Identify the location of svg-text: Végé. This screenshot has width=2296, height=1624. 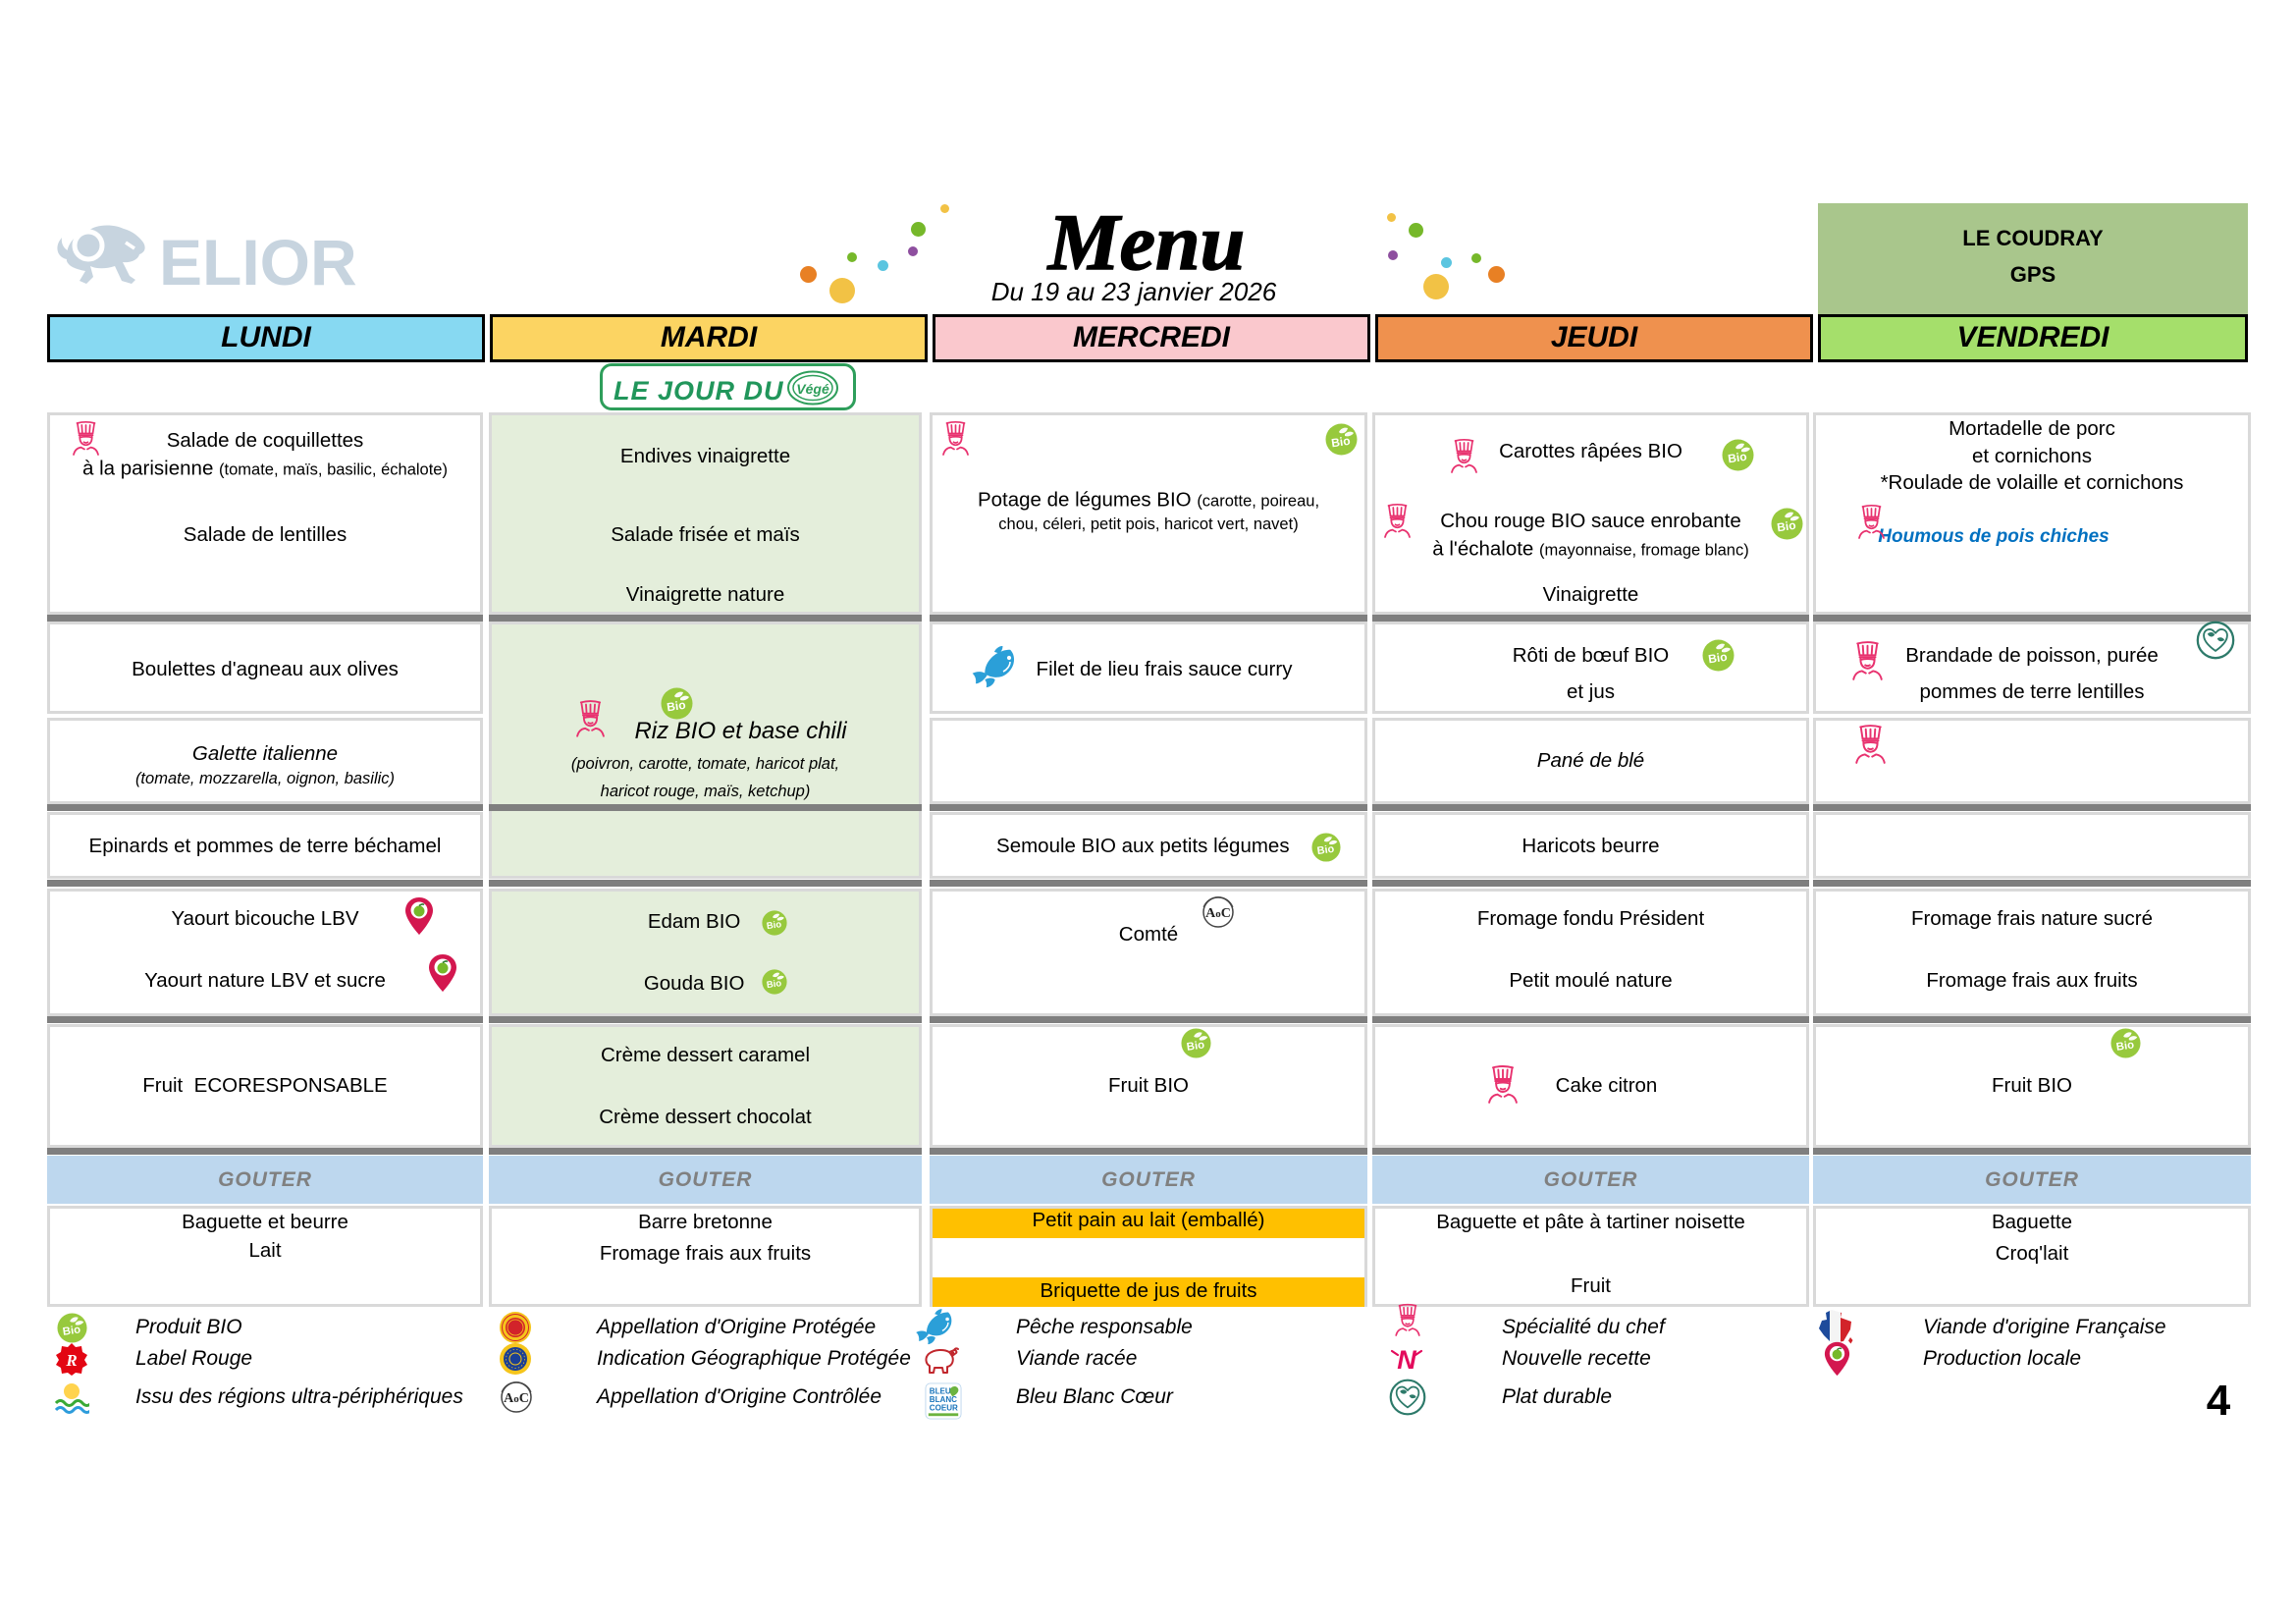
(812, 389).